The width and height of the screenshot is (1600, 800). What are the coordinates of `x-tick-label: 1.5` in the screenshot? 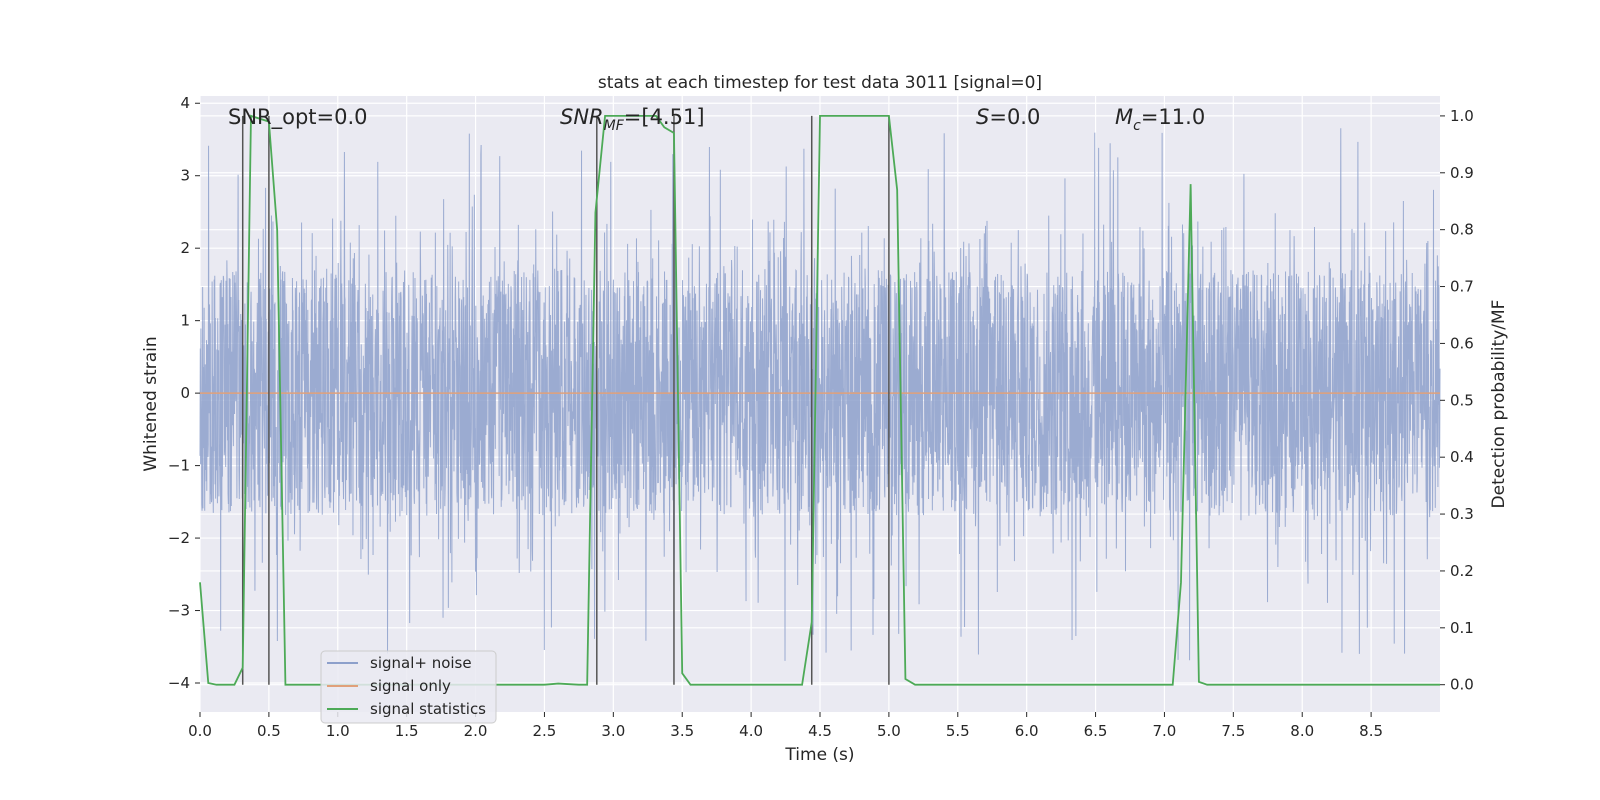 It's located at (407, 731).